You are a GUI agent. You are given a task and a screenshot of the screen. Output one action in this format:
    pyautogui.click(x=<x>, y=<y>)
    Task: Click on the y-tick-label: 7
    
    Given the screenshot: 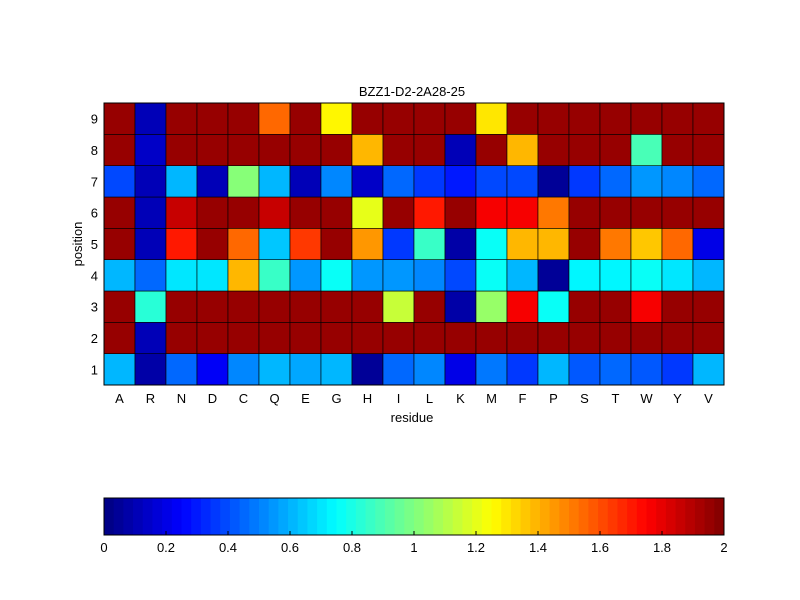 What is the action you would take?
    pyautogui.click(x=94, y=181)
    